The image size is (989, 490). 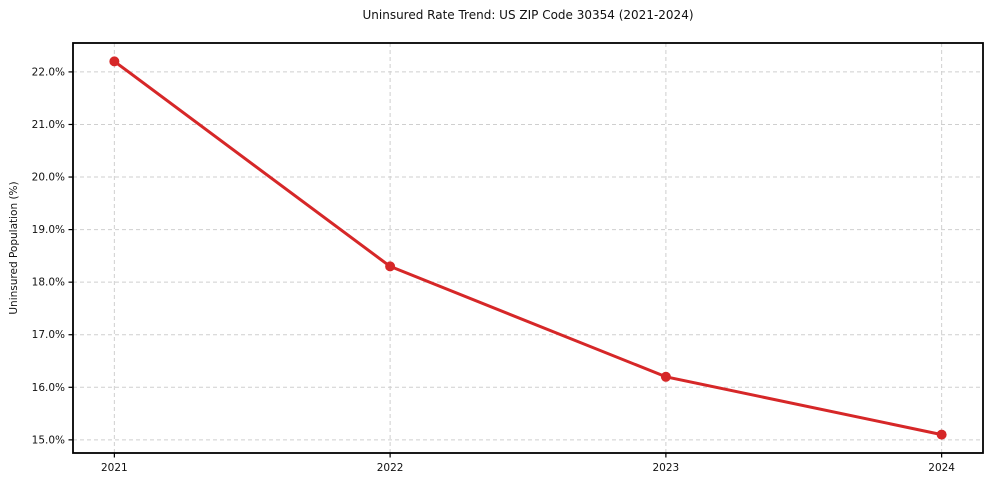 I want to click on y-tick-label: 16.0%, so click(x=48, y=388).